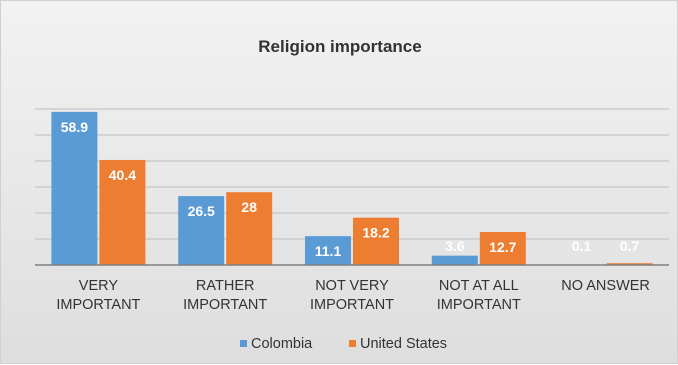 The height and width of the screenshot is (365, 678). What do you see at coordinates (375, 233) in the screenshot?
I see `data-label: 18.2` at bounding box center [375, 233].